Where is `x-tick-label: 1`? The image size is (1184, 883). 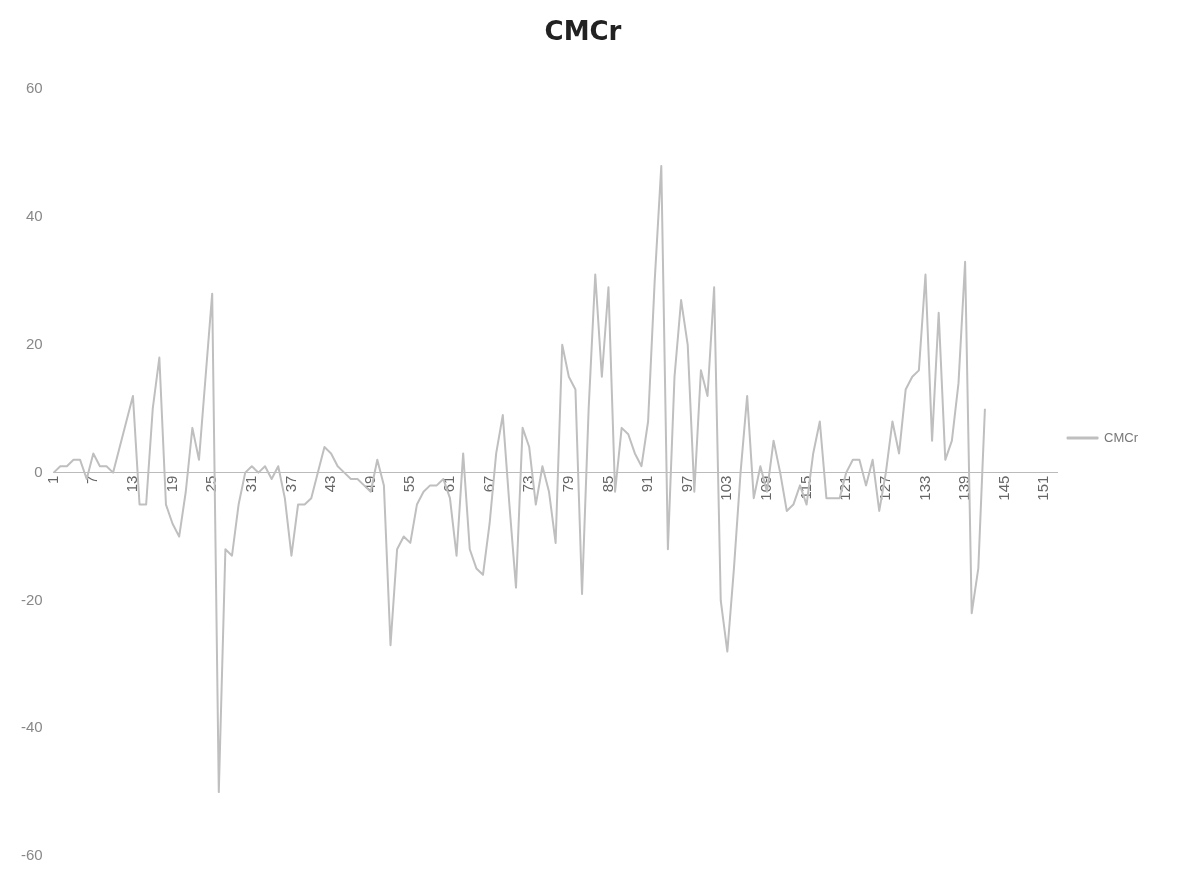 x-tick-label: 1 is located at coordinates (52, 479).